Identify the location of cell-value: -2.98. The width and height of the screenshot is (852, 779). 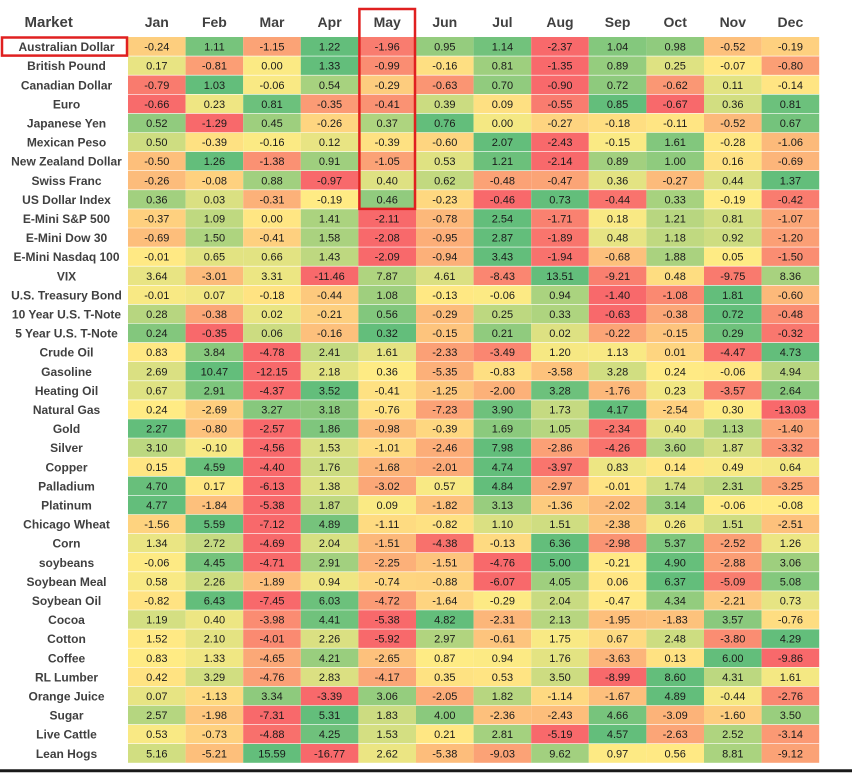
(617, 544).